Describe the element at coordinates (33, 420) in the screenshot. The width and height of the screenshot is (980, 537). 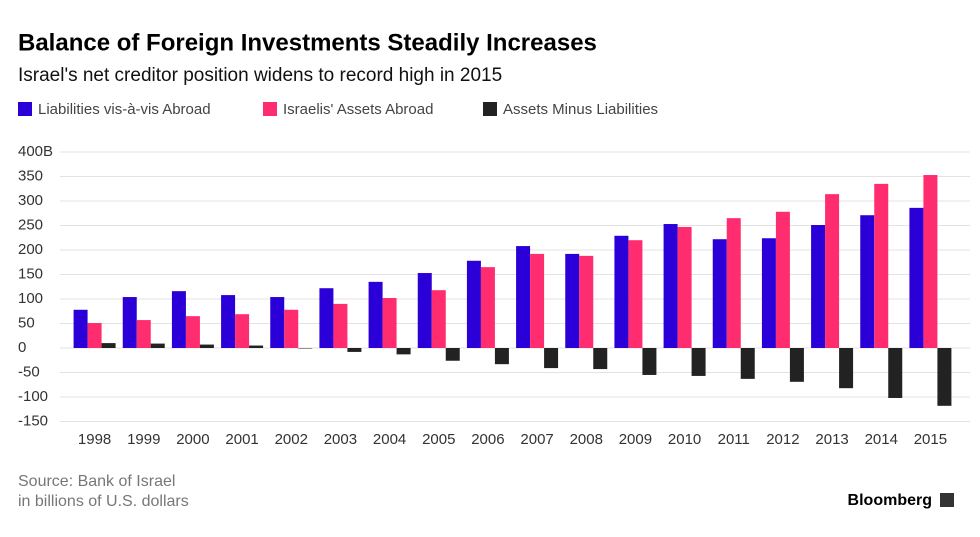
I see `y-tick-label: -150` at that location.